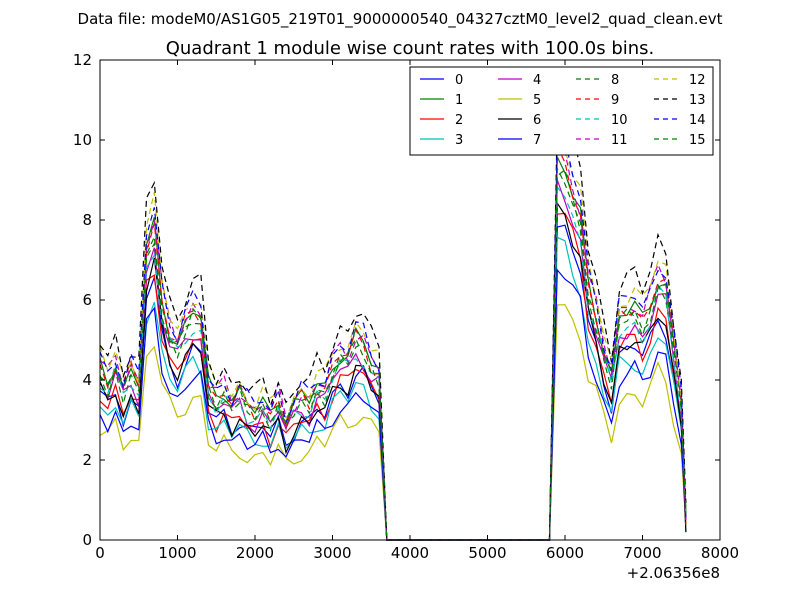 The image size is (800, 604). Describe the element at coordinates (615, 80) in the screenshot. I see `legend-label-8: 8` at that location.